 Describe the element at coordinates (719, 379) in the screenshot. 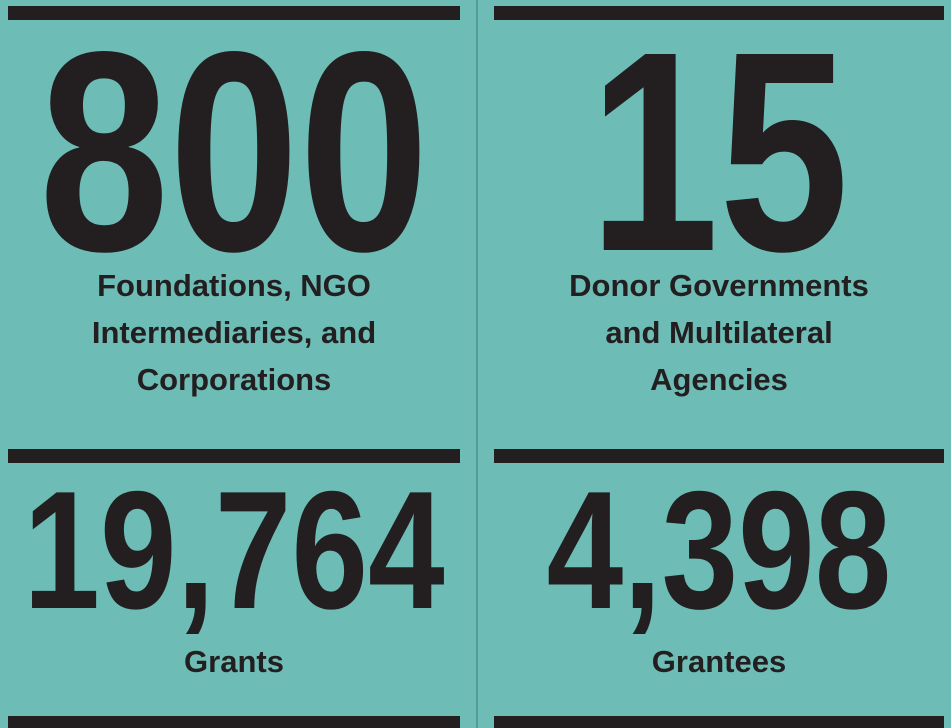

I see `stat-label: Agencies` at that location.